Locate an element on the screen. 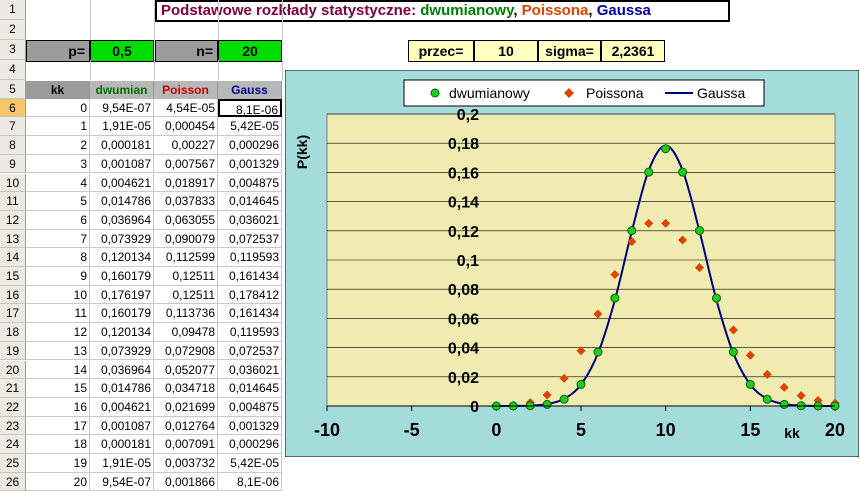 The height and width of the screenshot is (491, 860). row-header: 20 is located at coordinates (13, 370).